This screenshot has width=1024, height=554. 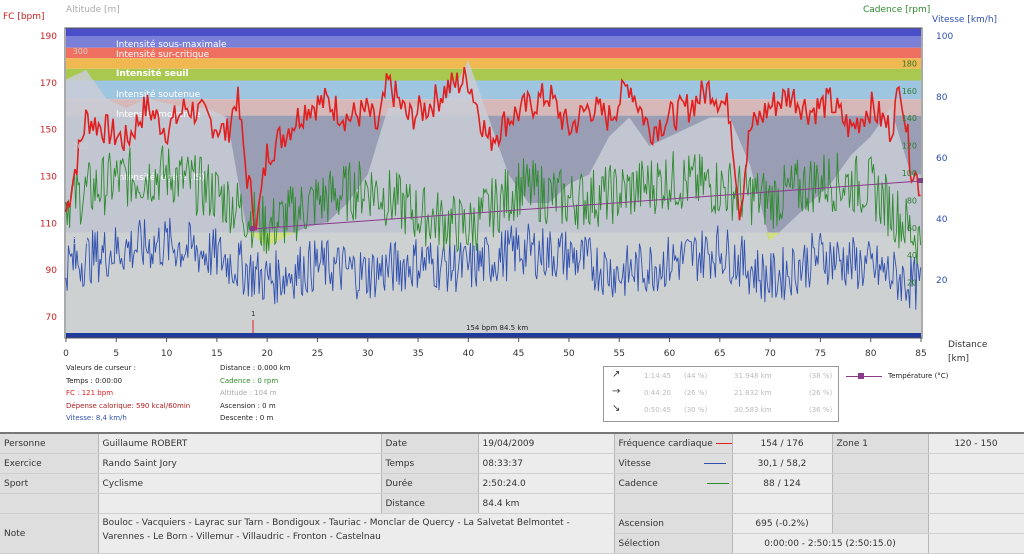 I want to click on table-row: Sélection 0:00:00 - 2:50:15 (2:50:15.0), so click(x=512, y=543).